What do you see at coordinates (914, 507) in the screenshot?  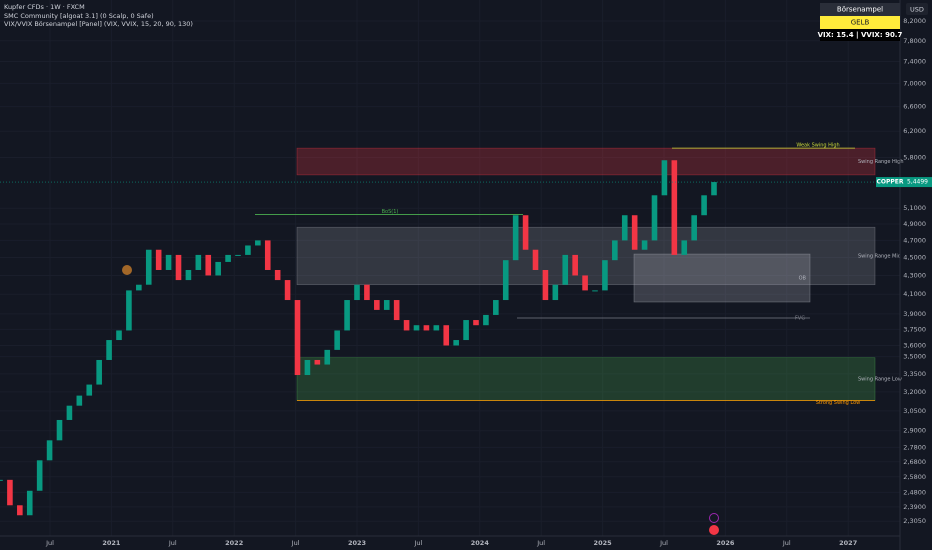 I see `price-tick-label: 2,3900` at bounding box center [914, 507].